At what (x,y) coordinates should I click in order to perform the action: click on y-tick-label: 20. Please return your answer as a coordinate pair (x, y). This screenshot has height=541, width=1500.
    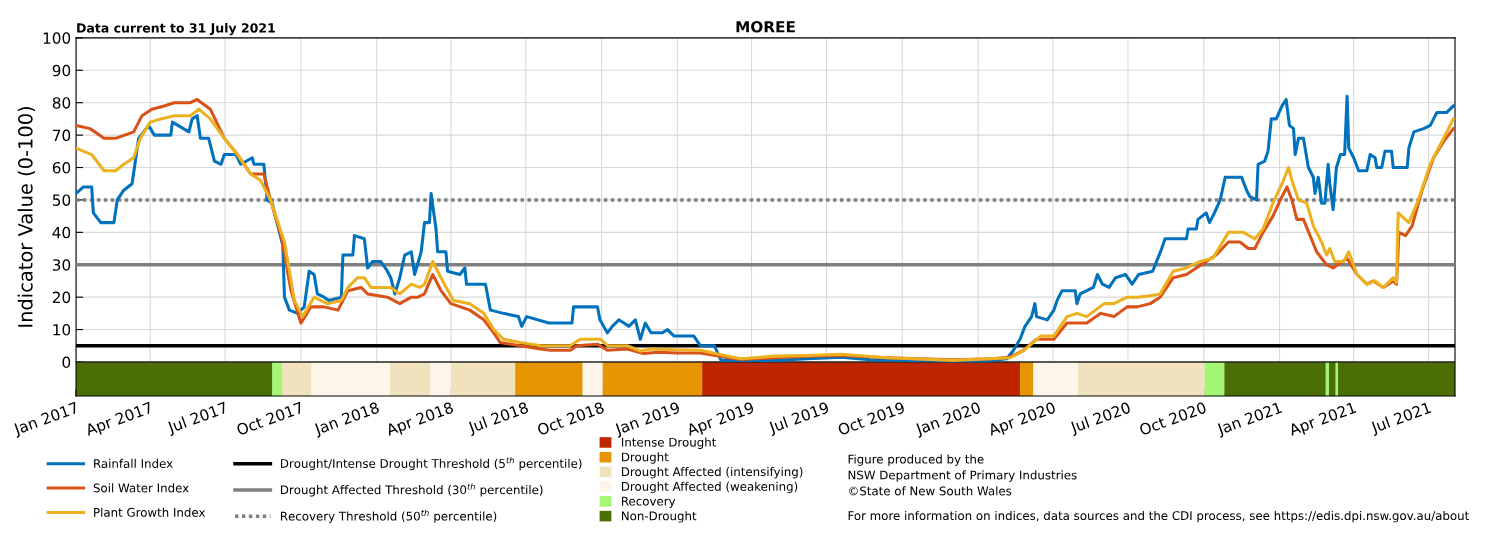
    Looking at the image, I should click on (61, 297).